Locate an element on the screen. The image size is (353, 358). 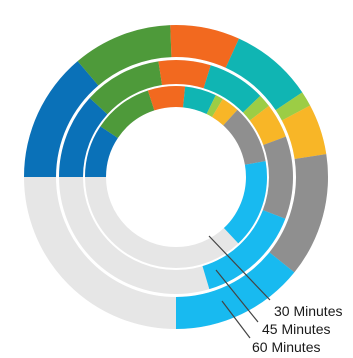
ring-leader-lines is located at coordinates (239, 287).